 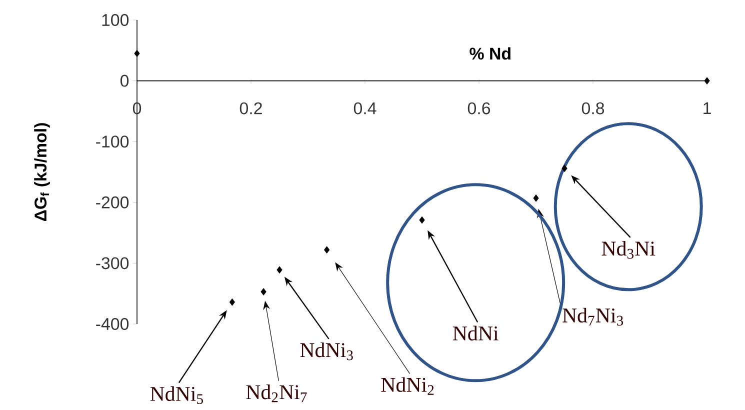 What do you see at coordinates (365, 108) in the screenshot?
I see `x-tick-label: 0.4` at bounding box center [365, 108].